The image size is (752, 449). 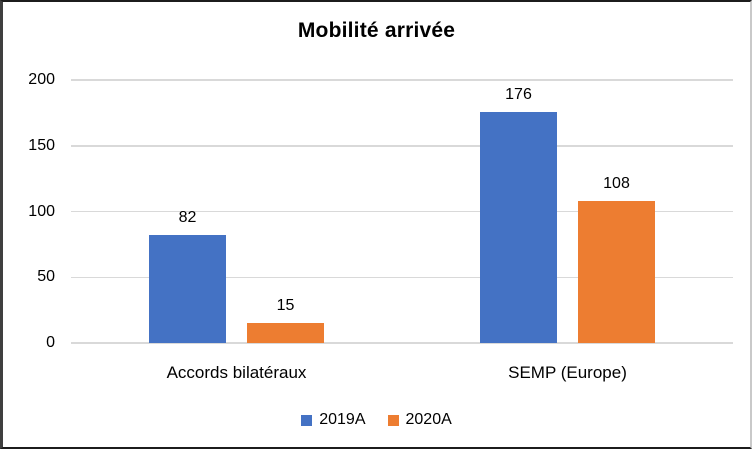 I want to click on data-label-2020A-category-1: 15, so click(x=285, y=305).